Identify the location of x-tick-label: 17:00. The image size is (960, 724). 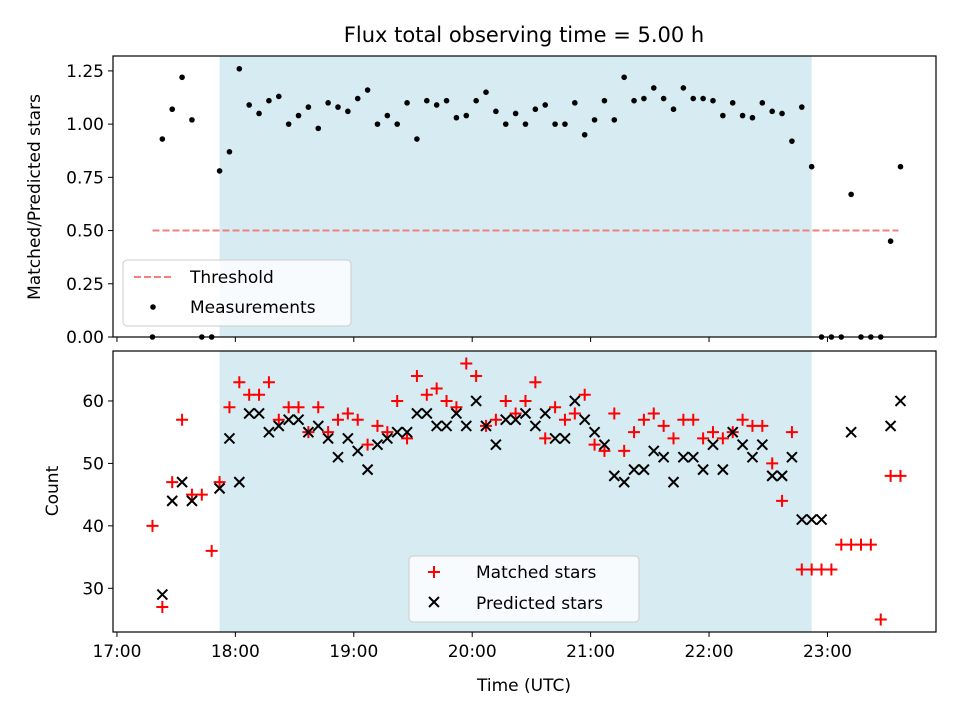
(116, 652).